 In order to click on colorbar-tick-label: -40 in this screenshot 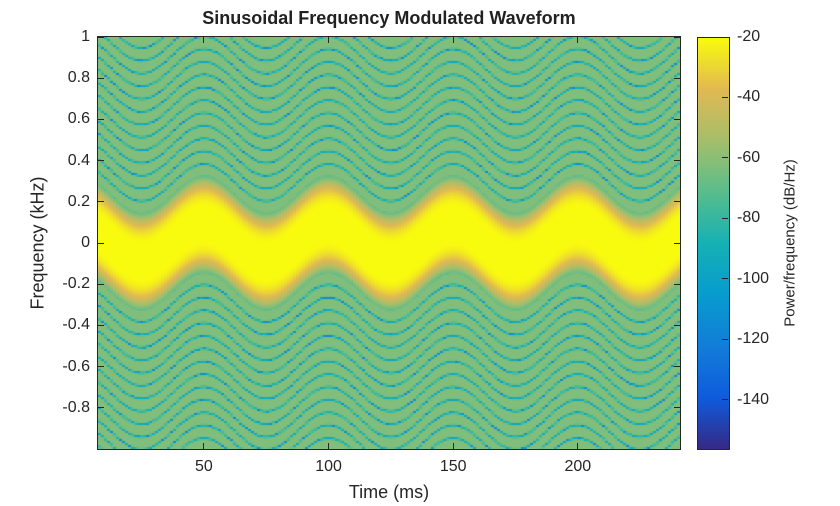, I will do `click(749, 97)`.